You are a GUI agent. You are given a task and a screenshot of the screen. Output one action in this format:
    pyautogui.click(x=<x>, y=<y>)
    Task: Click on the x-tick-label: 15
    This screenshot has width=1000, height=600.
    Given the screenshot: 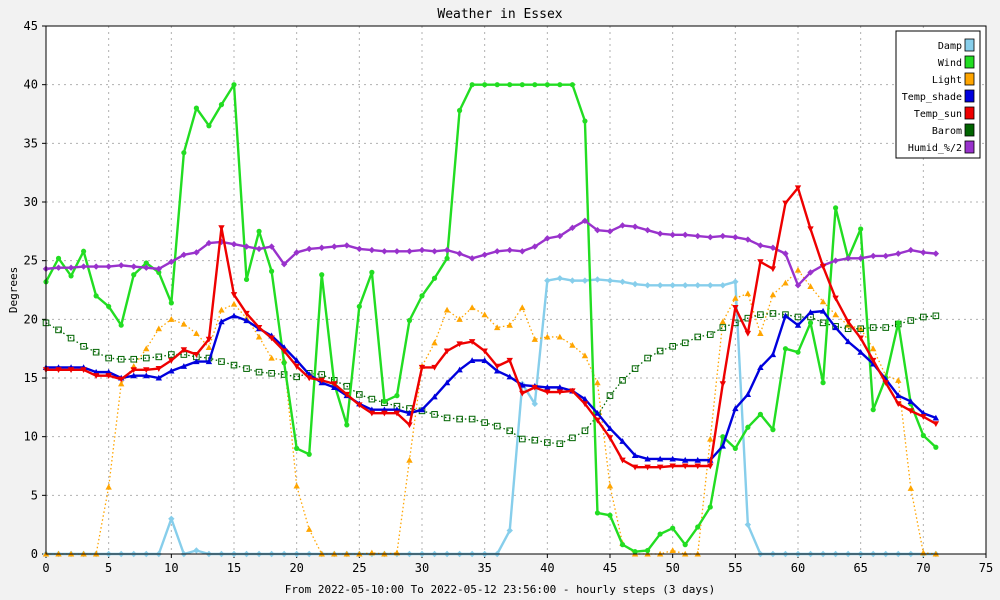 What is the action you would take?
    pyautogui.click(x=234, y=568)
    